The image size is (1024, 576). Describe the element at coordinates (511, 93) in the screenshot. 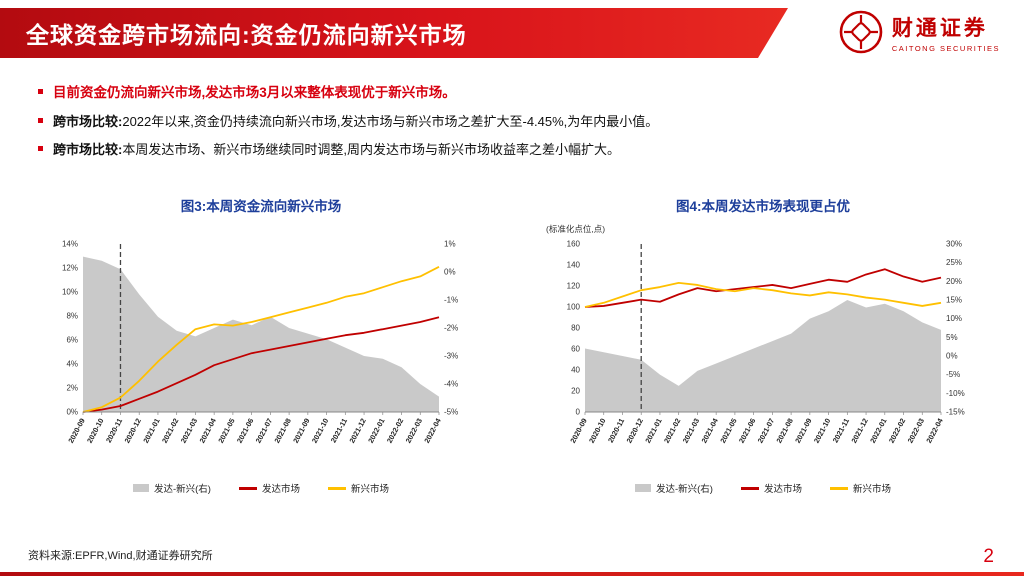

I see `bullet-highlight: 目前资金仍流向新兴市场,发达市场3月以来整体表现优于新兴市场。` at that location.